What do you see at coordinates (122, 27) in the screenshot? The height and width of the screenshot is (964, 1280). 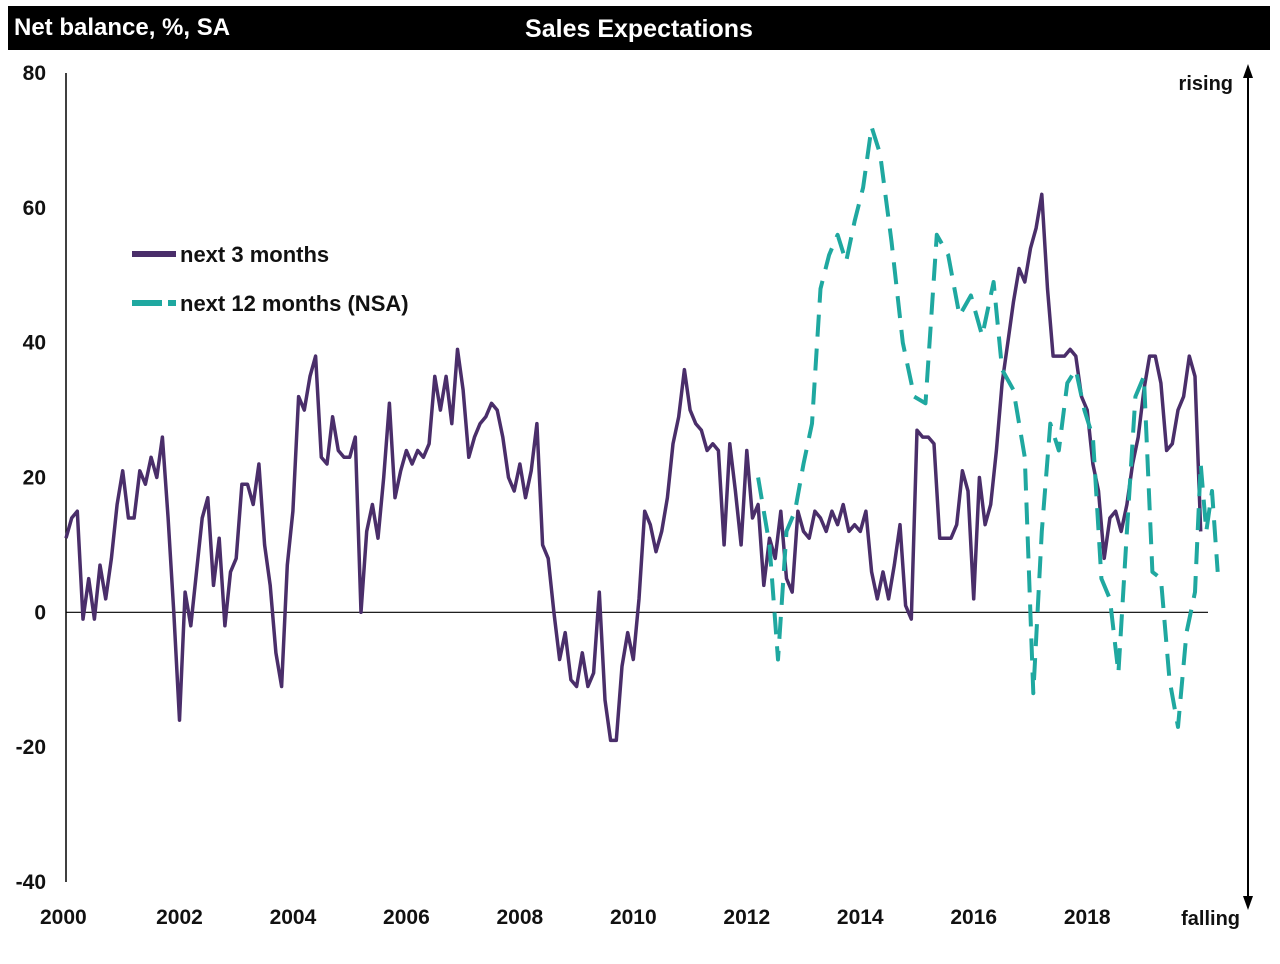 I see `unit-label: Net balance, %, SA` at bounding box center [122, 27].